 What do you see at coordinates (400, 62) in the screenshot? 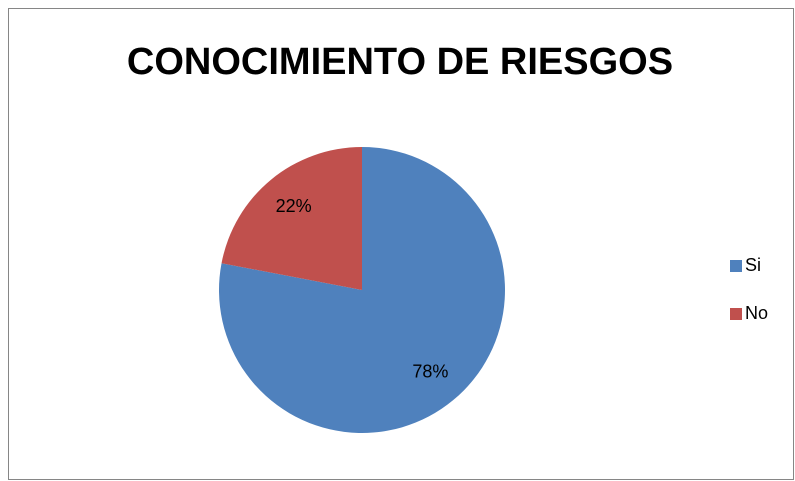
I see `chart-title: CONOCIMIENTO DE RIESGOS` at bounding box center [400, 62].